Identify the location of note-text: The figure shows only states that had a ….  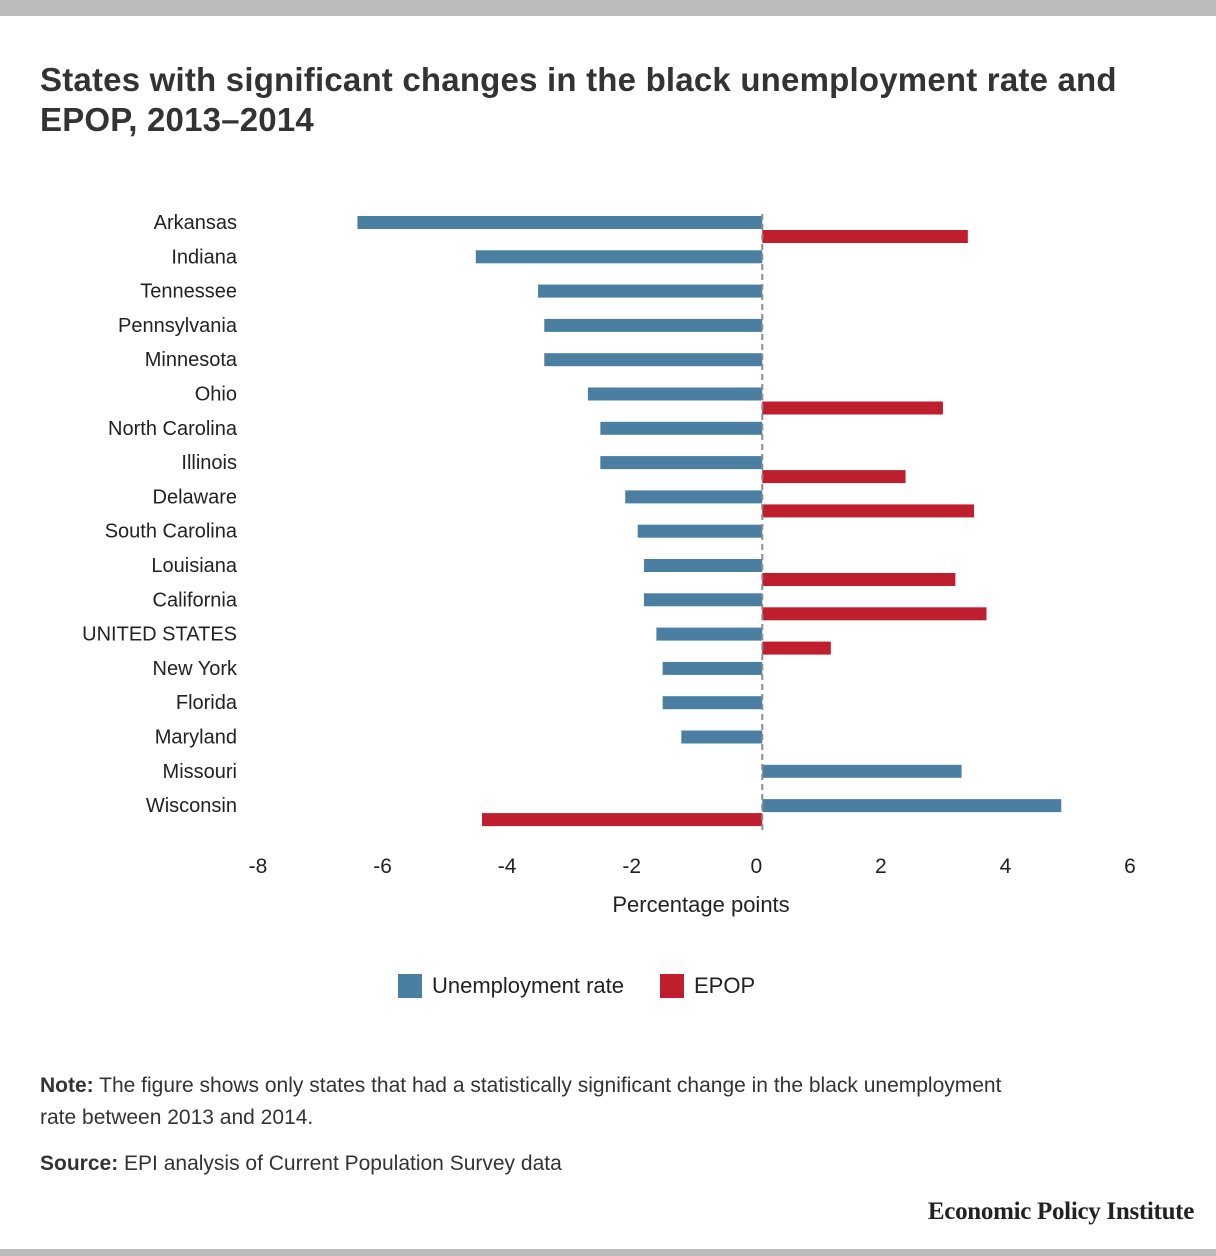
(521, 1101).